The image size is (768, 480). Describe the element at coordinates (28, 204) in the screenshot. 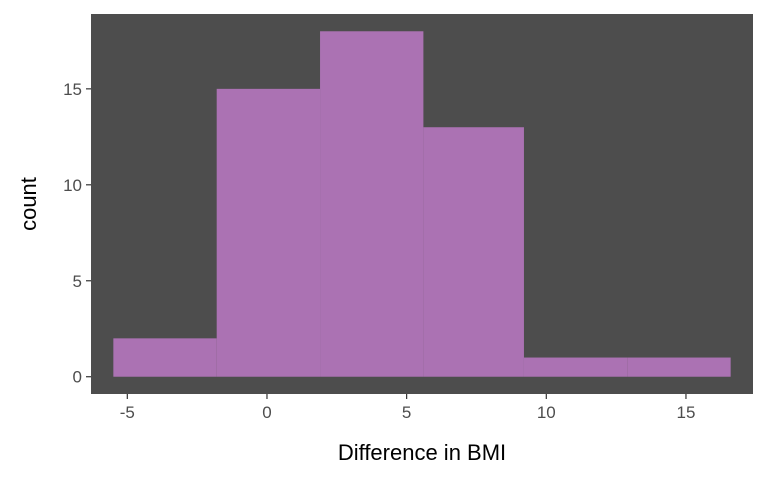

I see `y-axis-title: count` at that location.